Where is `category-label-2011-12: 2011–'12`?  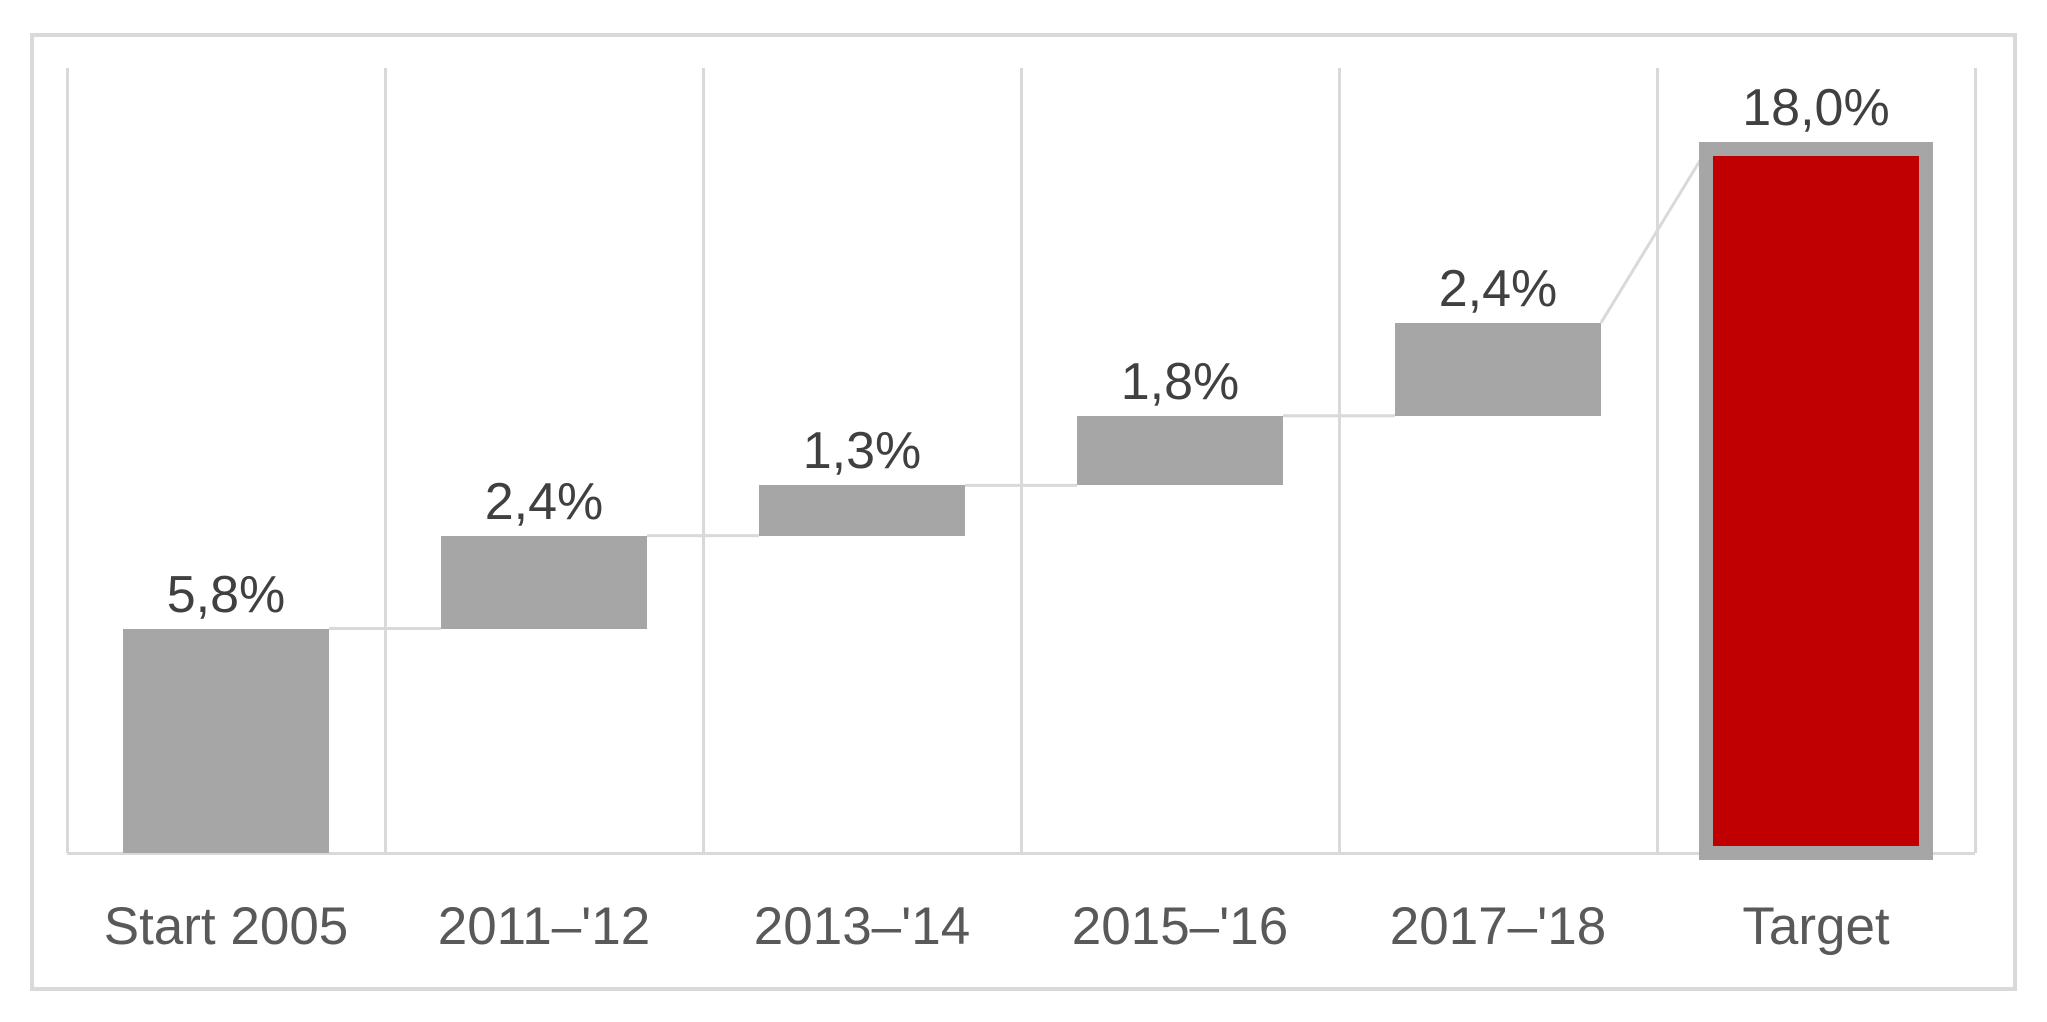 category-label-2011-12: 2011–'12 is located at coordinates (544, 926).